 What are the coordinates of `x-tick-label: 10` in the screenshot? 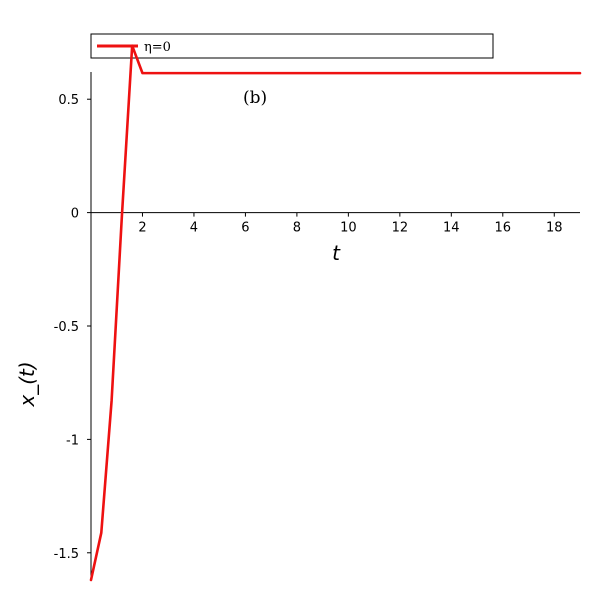 It's located at (348, 228).